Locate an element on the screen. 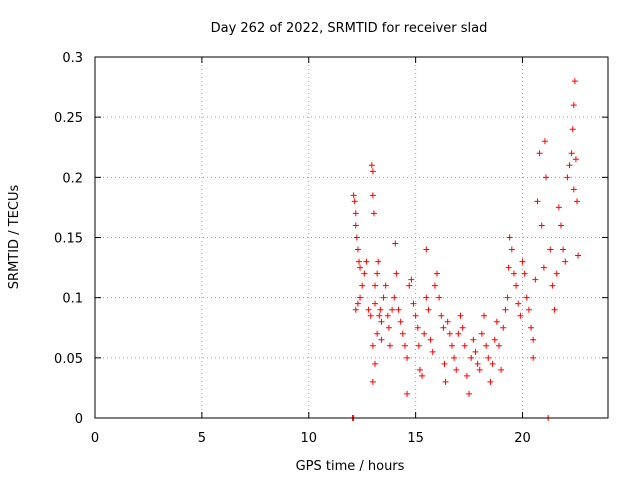  y-tick-label: 0.15 is located at coordinates (68, 239).